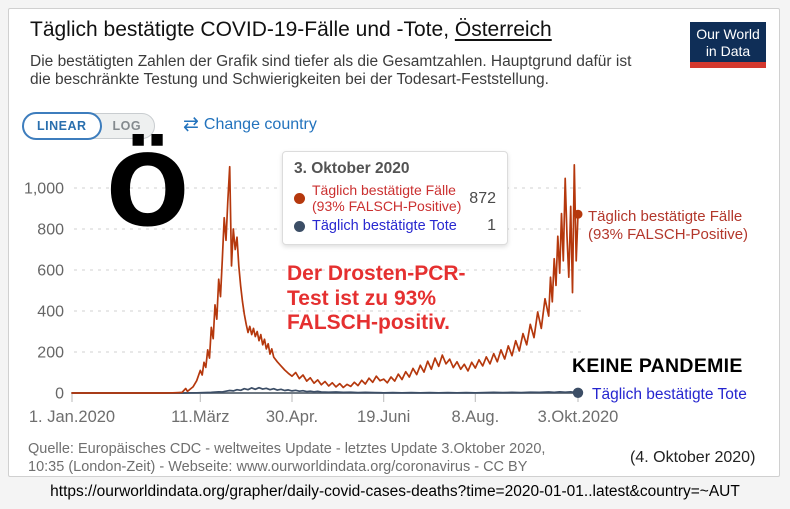 Image resolution: width=790 pixels, height=509 pixels. Describe the element at coordinates (693, 457) in the screenshot. I see `date-note: (4. Oktober 2020)` at that location.